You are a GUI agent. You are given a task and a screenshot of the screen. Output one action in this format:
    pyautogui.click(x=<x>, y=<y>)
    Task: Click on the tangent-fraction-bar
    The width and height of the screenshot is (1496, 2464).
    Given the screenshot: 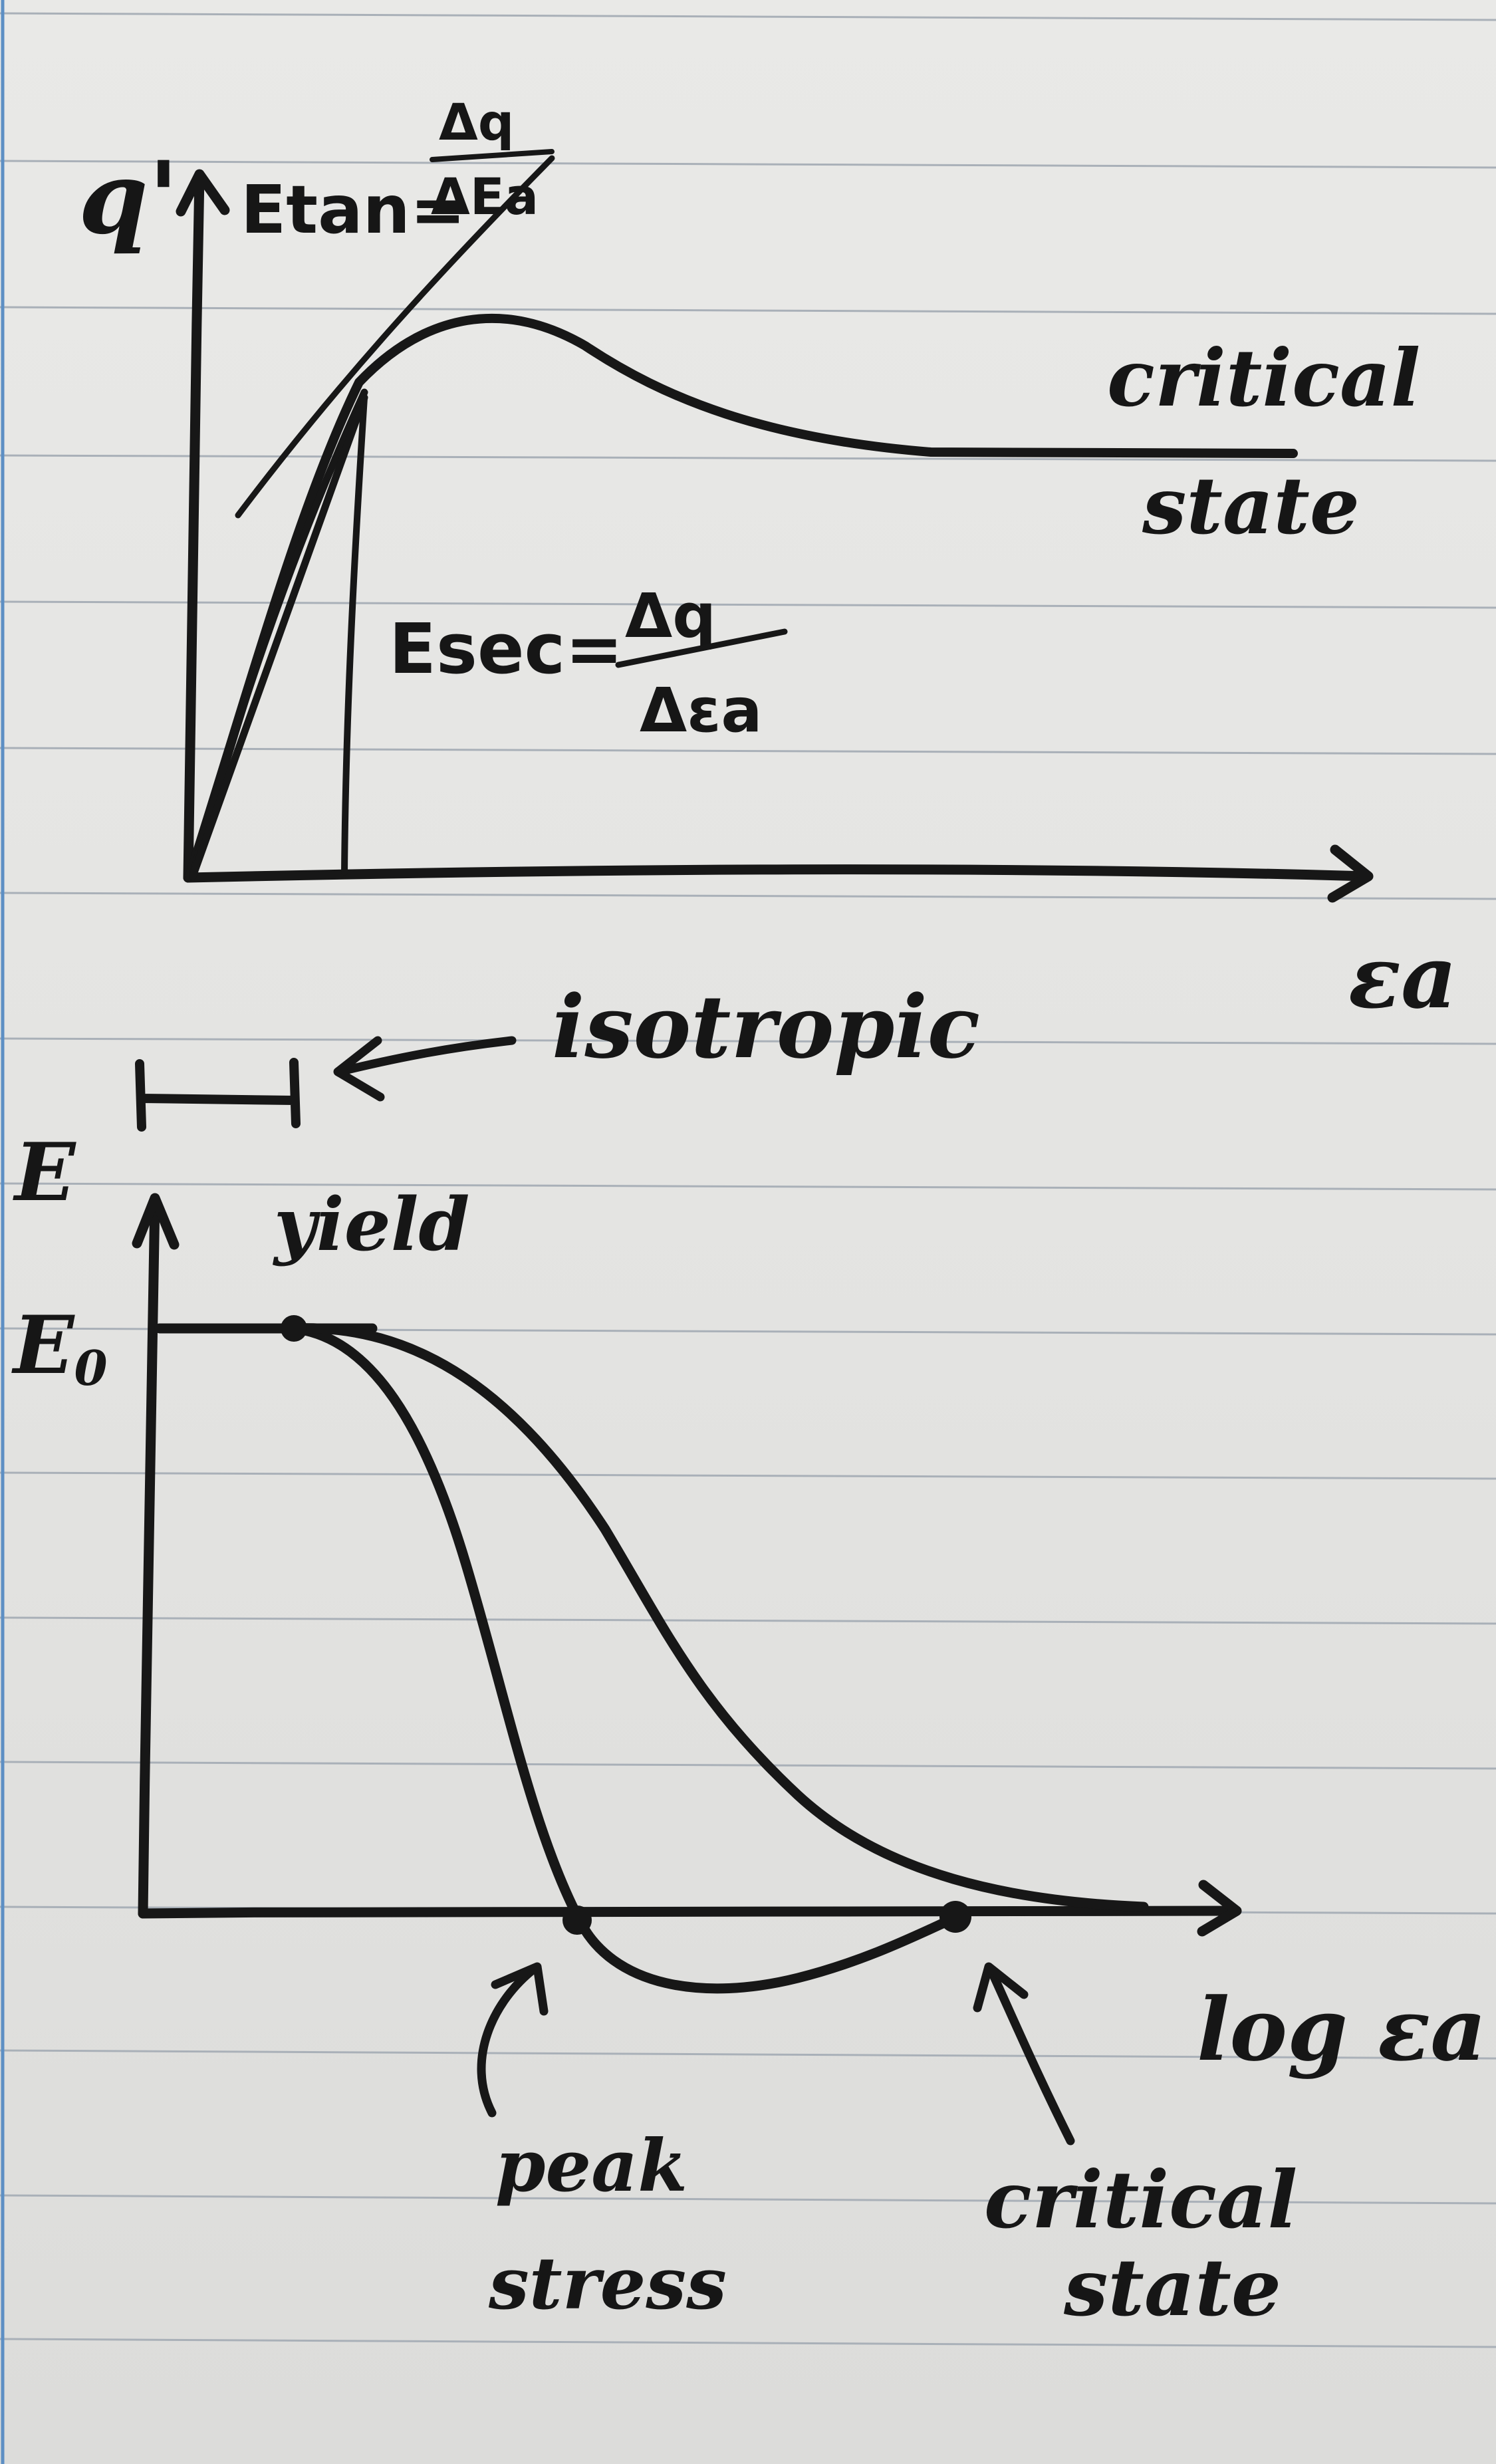 What is the action you would take?
    pyautogui.click(x=492, y=155)
    